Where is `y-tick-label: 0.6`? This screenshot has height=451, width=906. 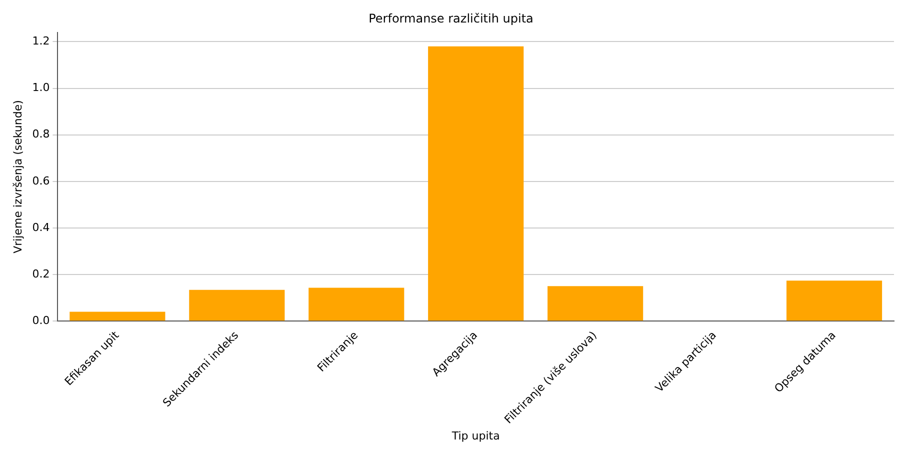
y-tick-label: 0.6 is located at coordinates (41, 181).